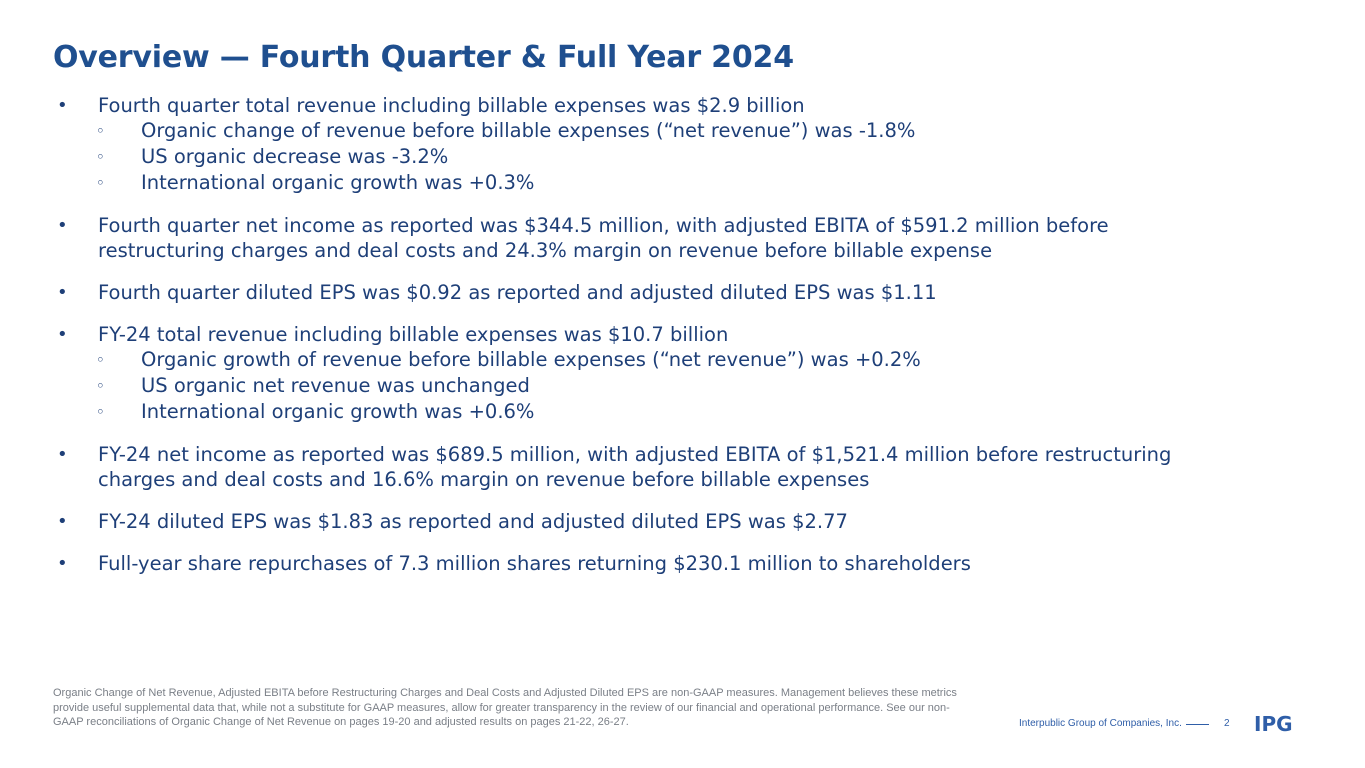 The height and width of the screenshot is (768, 1365). What do you see at coordinates (295, 156) in the screenshot?
I see `sub-bullet-text: US organic decrease was -3.2%` at bounding box center [295, 156].